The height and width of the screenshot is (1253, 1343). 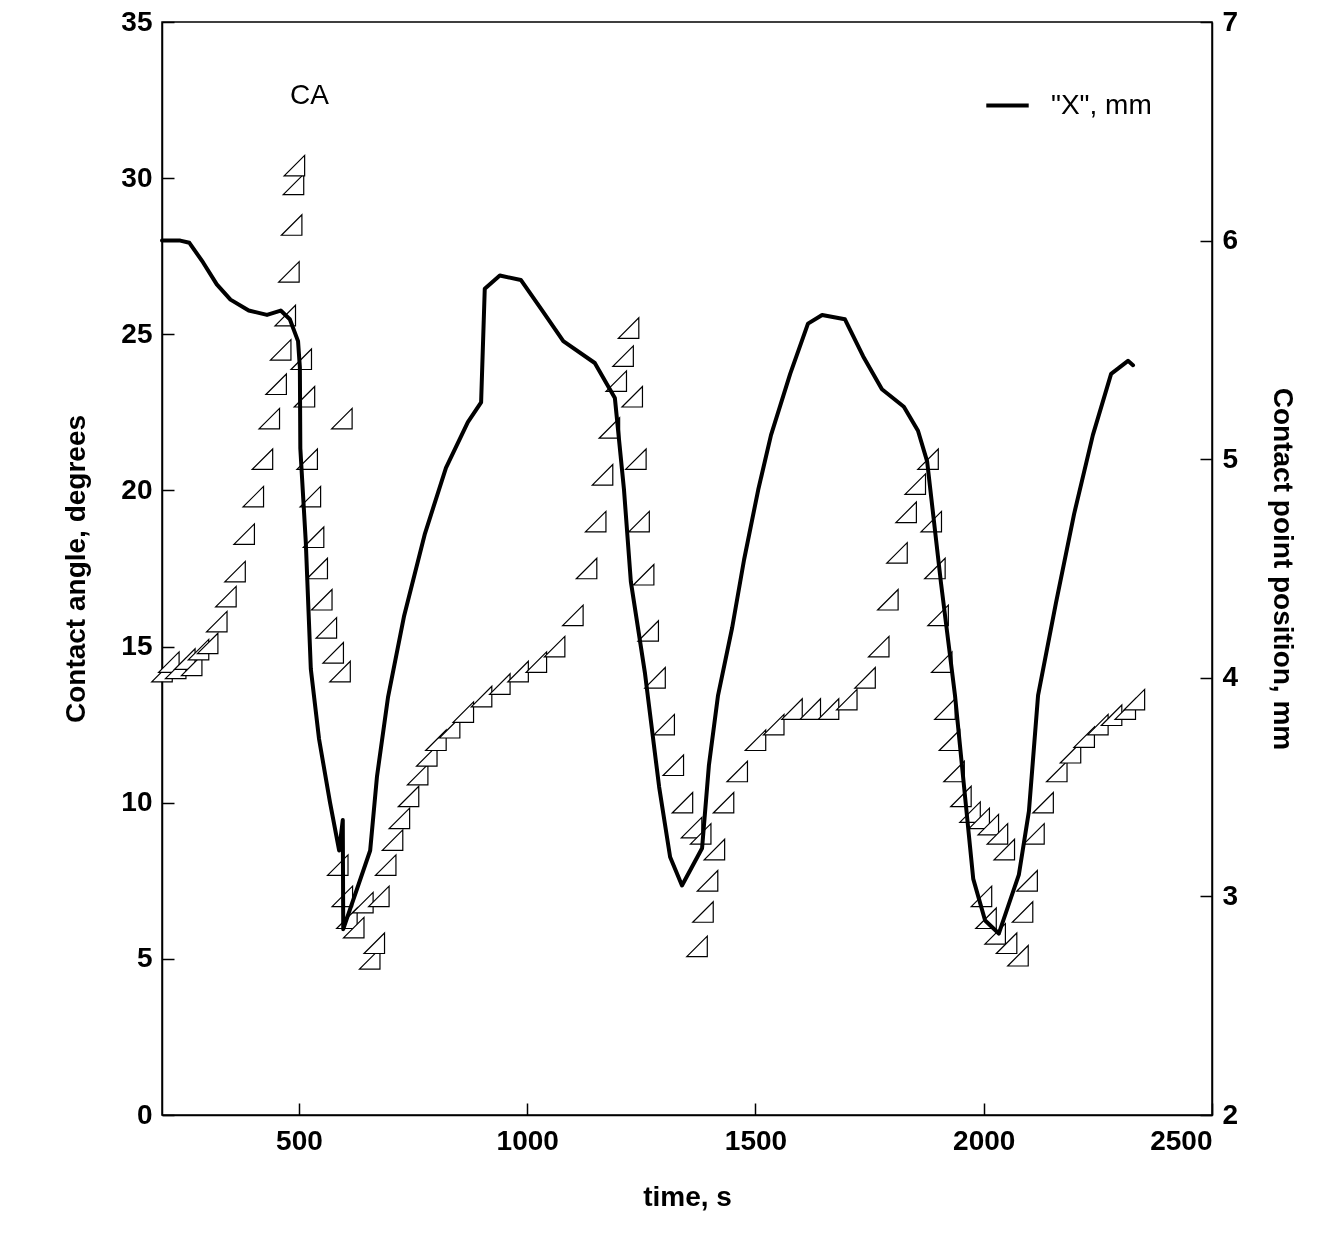 What do you see at coordinates (137, 21) in the screenshot?
I see `y-tick-label: 35` at bounding box center [137, 21].